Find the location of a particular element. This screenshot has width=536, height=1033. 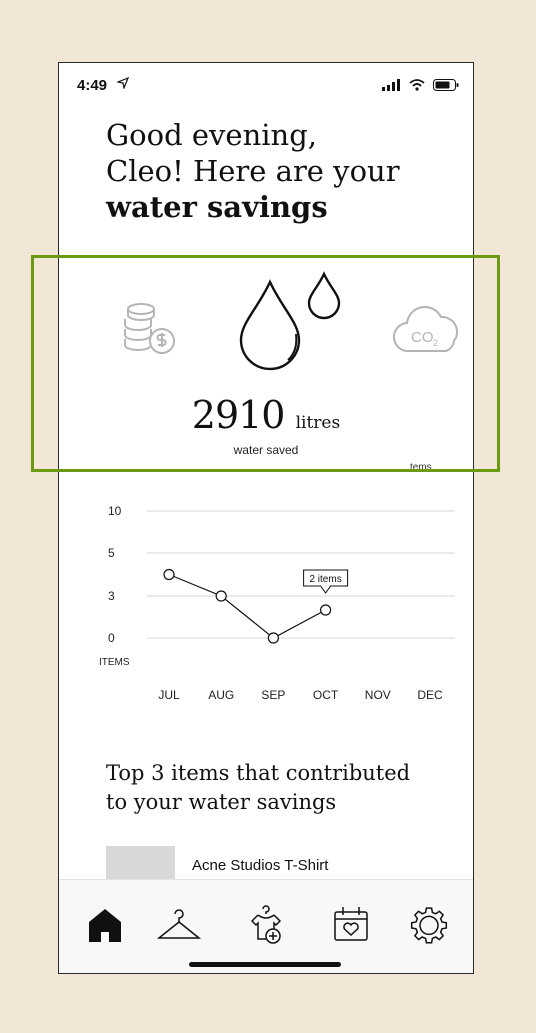

svg-text: 2 is located at coordinates (435, 343).